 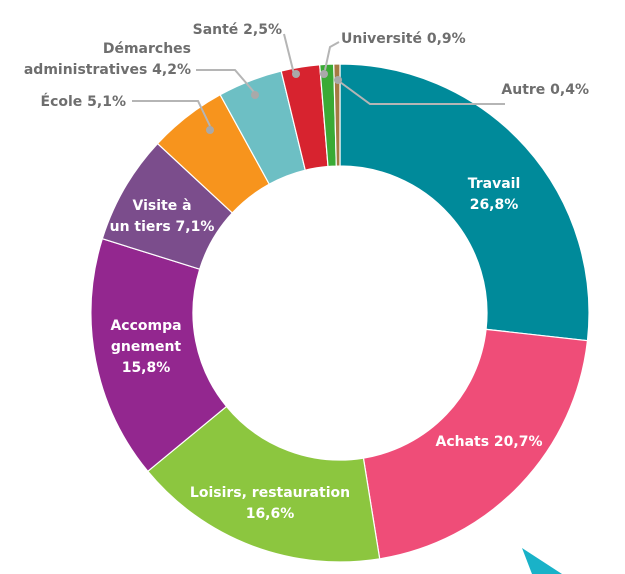 I want to click on slice-label-3: Accompa gnement 15,8%, so click(x=145, y=347).